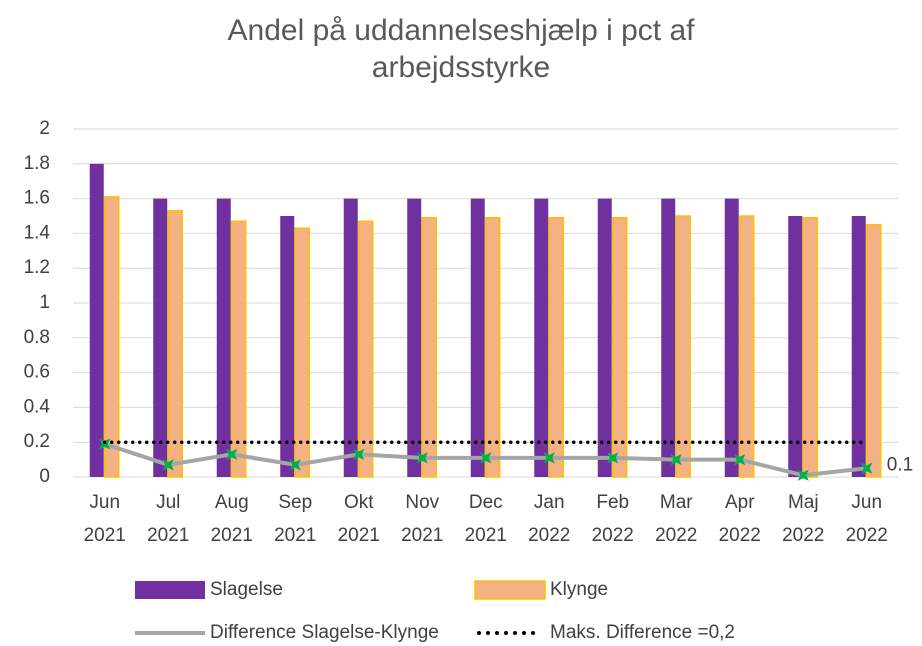  Describe the element at coordinates (37, 337) in the screenshot. I see `y-tick-label: 0.8` at that location.